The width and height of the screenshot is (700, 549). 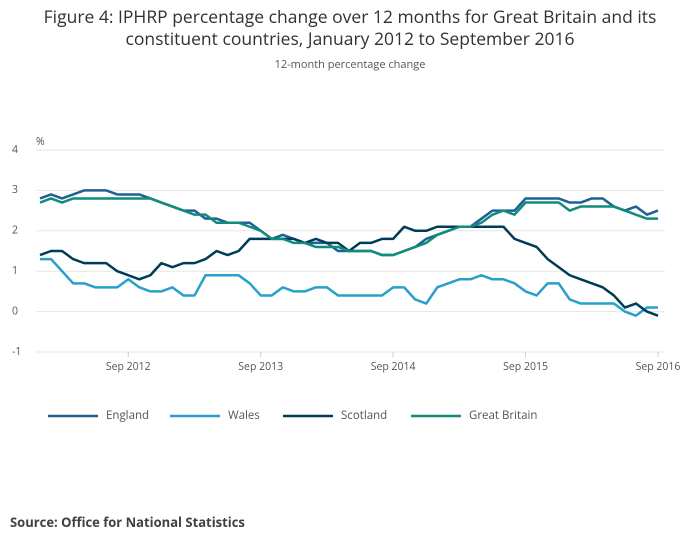 What do you see at coordinates (16, 352) in the screenshot?
I see `y-tick-label: -1` at bounding box center [16, 352].